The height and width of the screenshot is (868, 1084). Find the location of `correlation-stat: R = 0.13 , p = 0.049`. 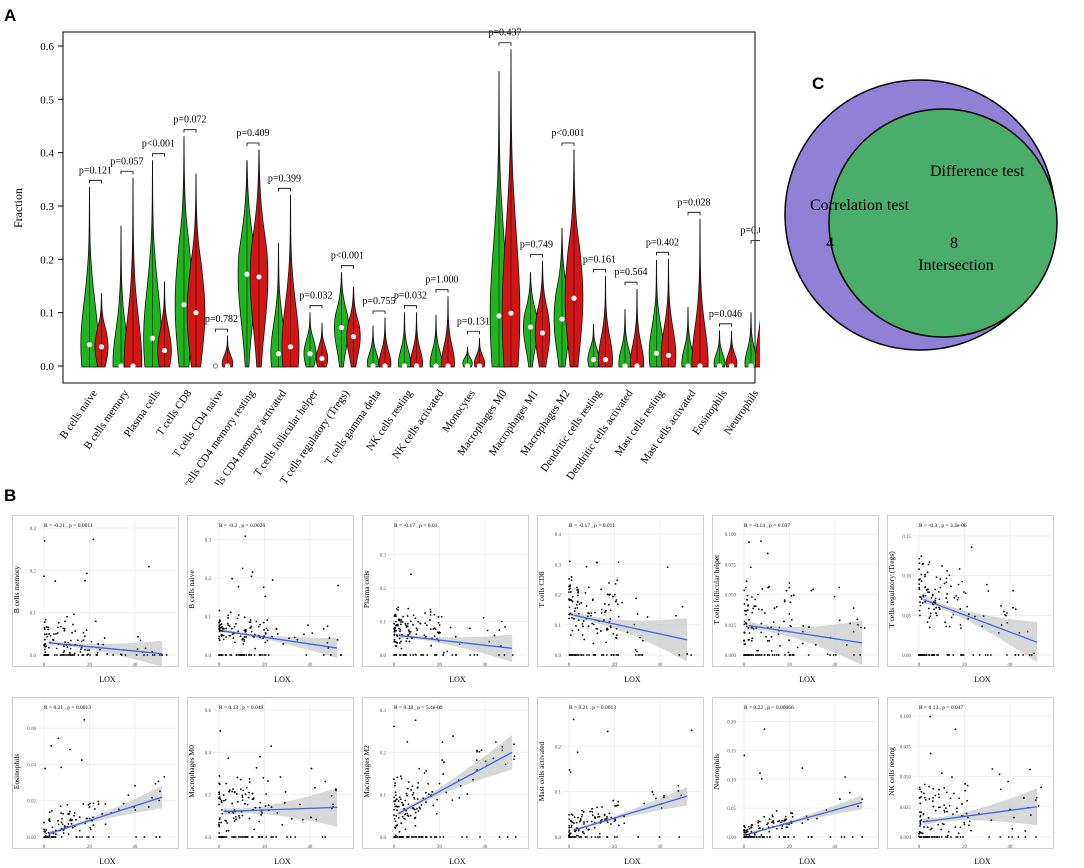

correlation-stat: R = 0.13 , p = 0.049 is located at coordinates (241, 708).